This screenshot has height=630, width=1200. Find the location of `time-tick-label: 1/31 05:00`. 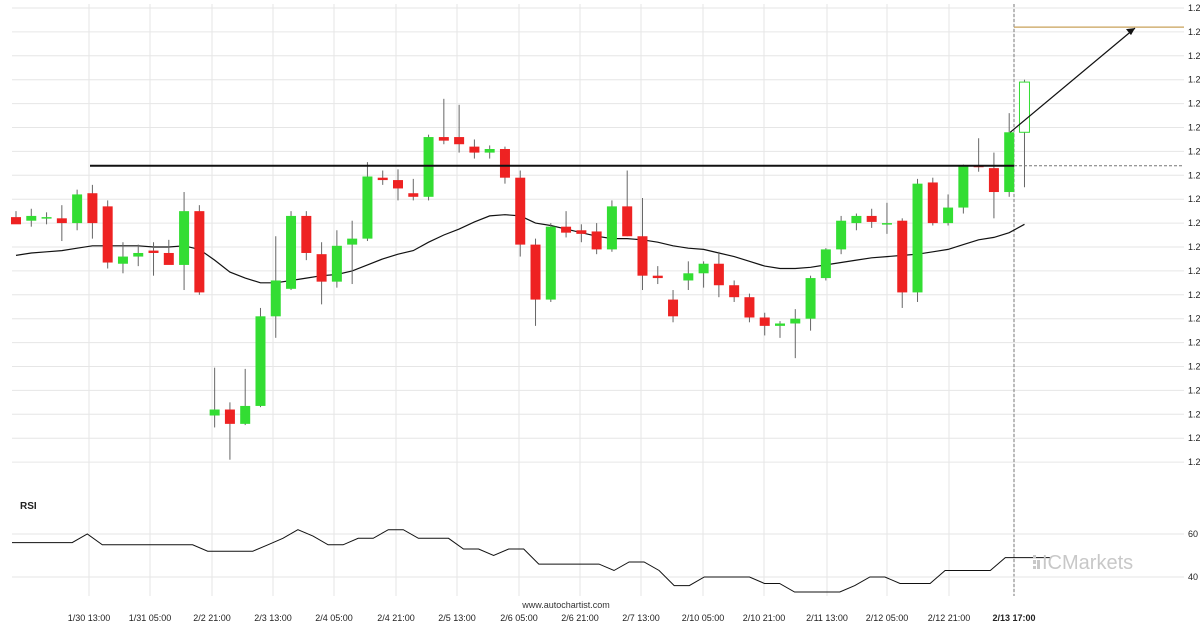

time-tick-label: 1/31 05:00 is located at coordinates (150, 618).